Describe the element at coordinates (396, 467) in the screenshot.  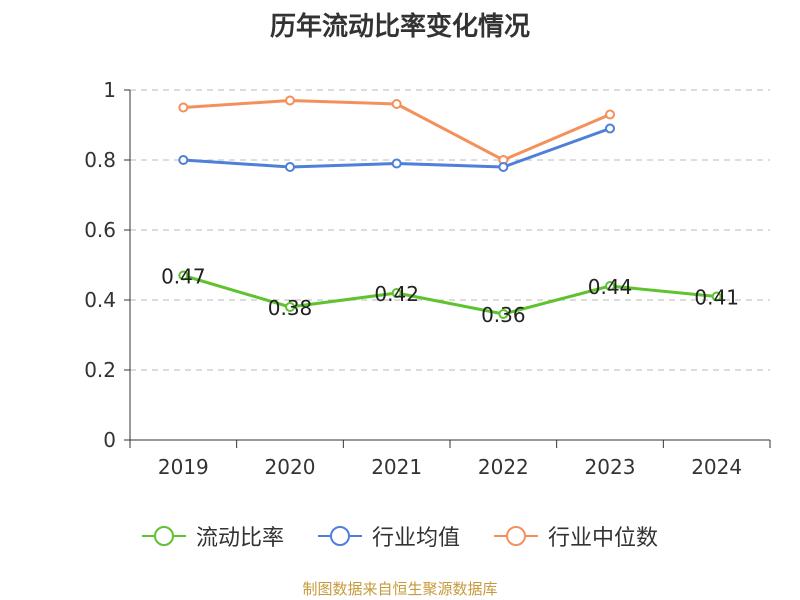
I see `x-tick-label: 2021` at that location.